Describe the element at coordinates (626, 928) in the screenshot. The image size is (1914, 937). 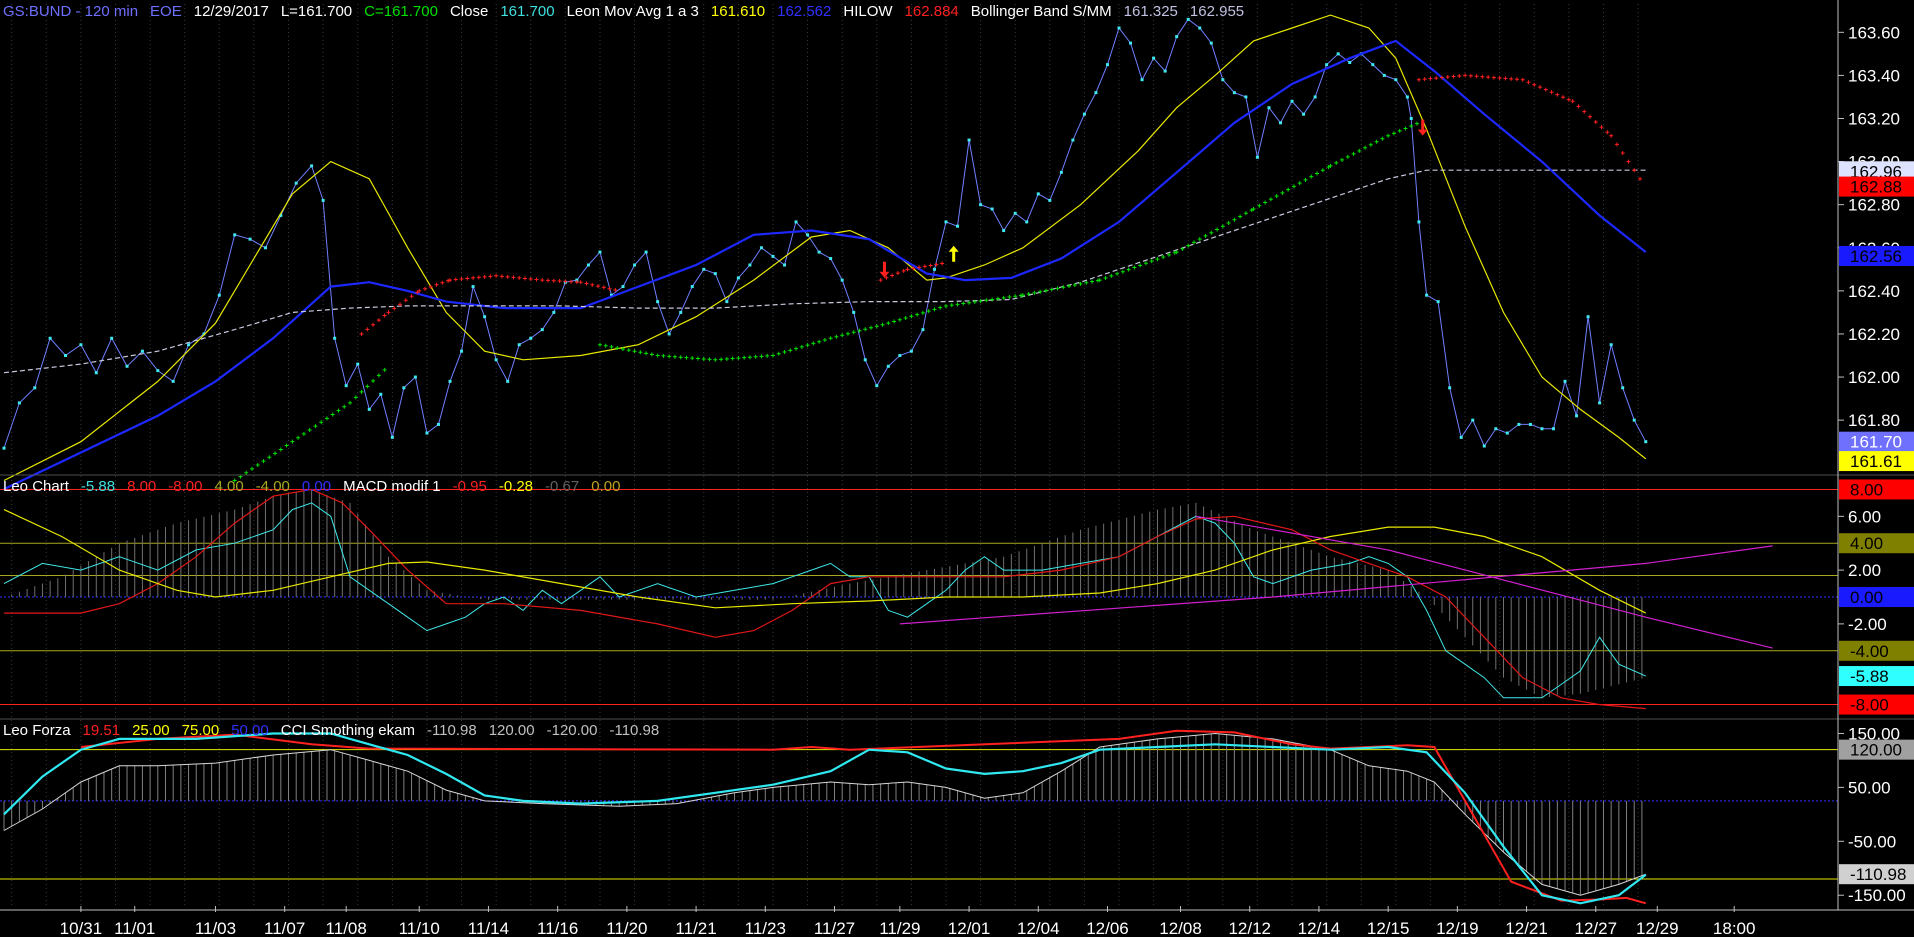
I see `time-tick-label: 11/20` at that location.